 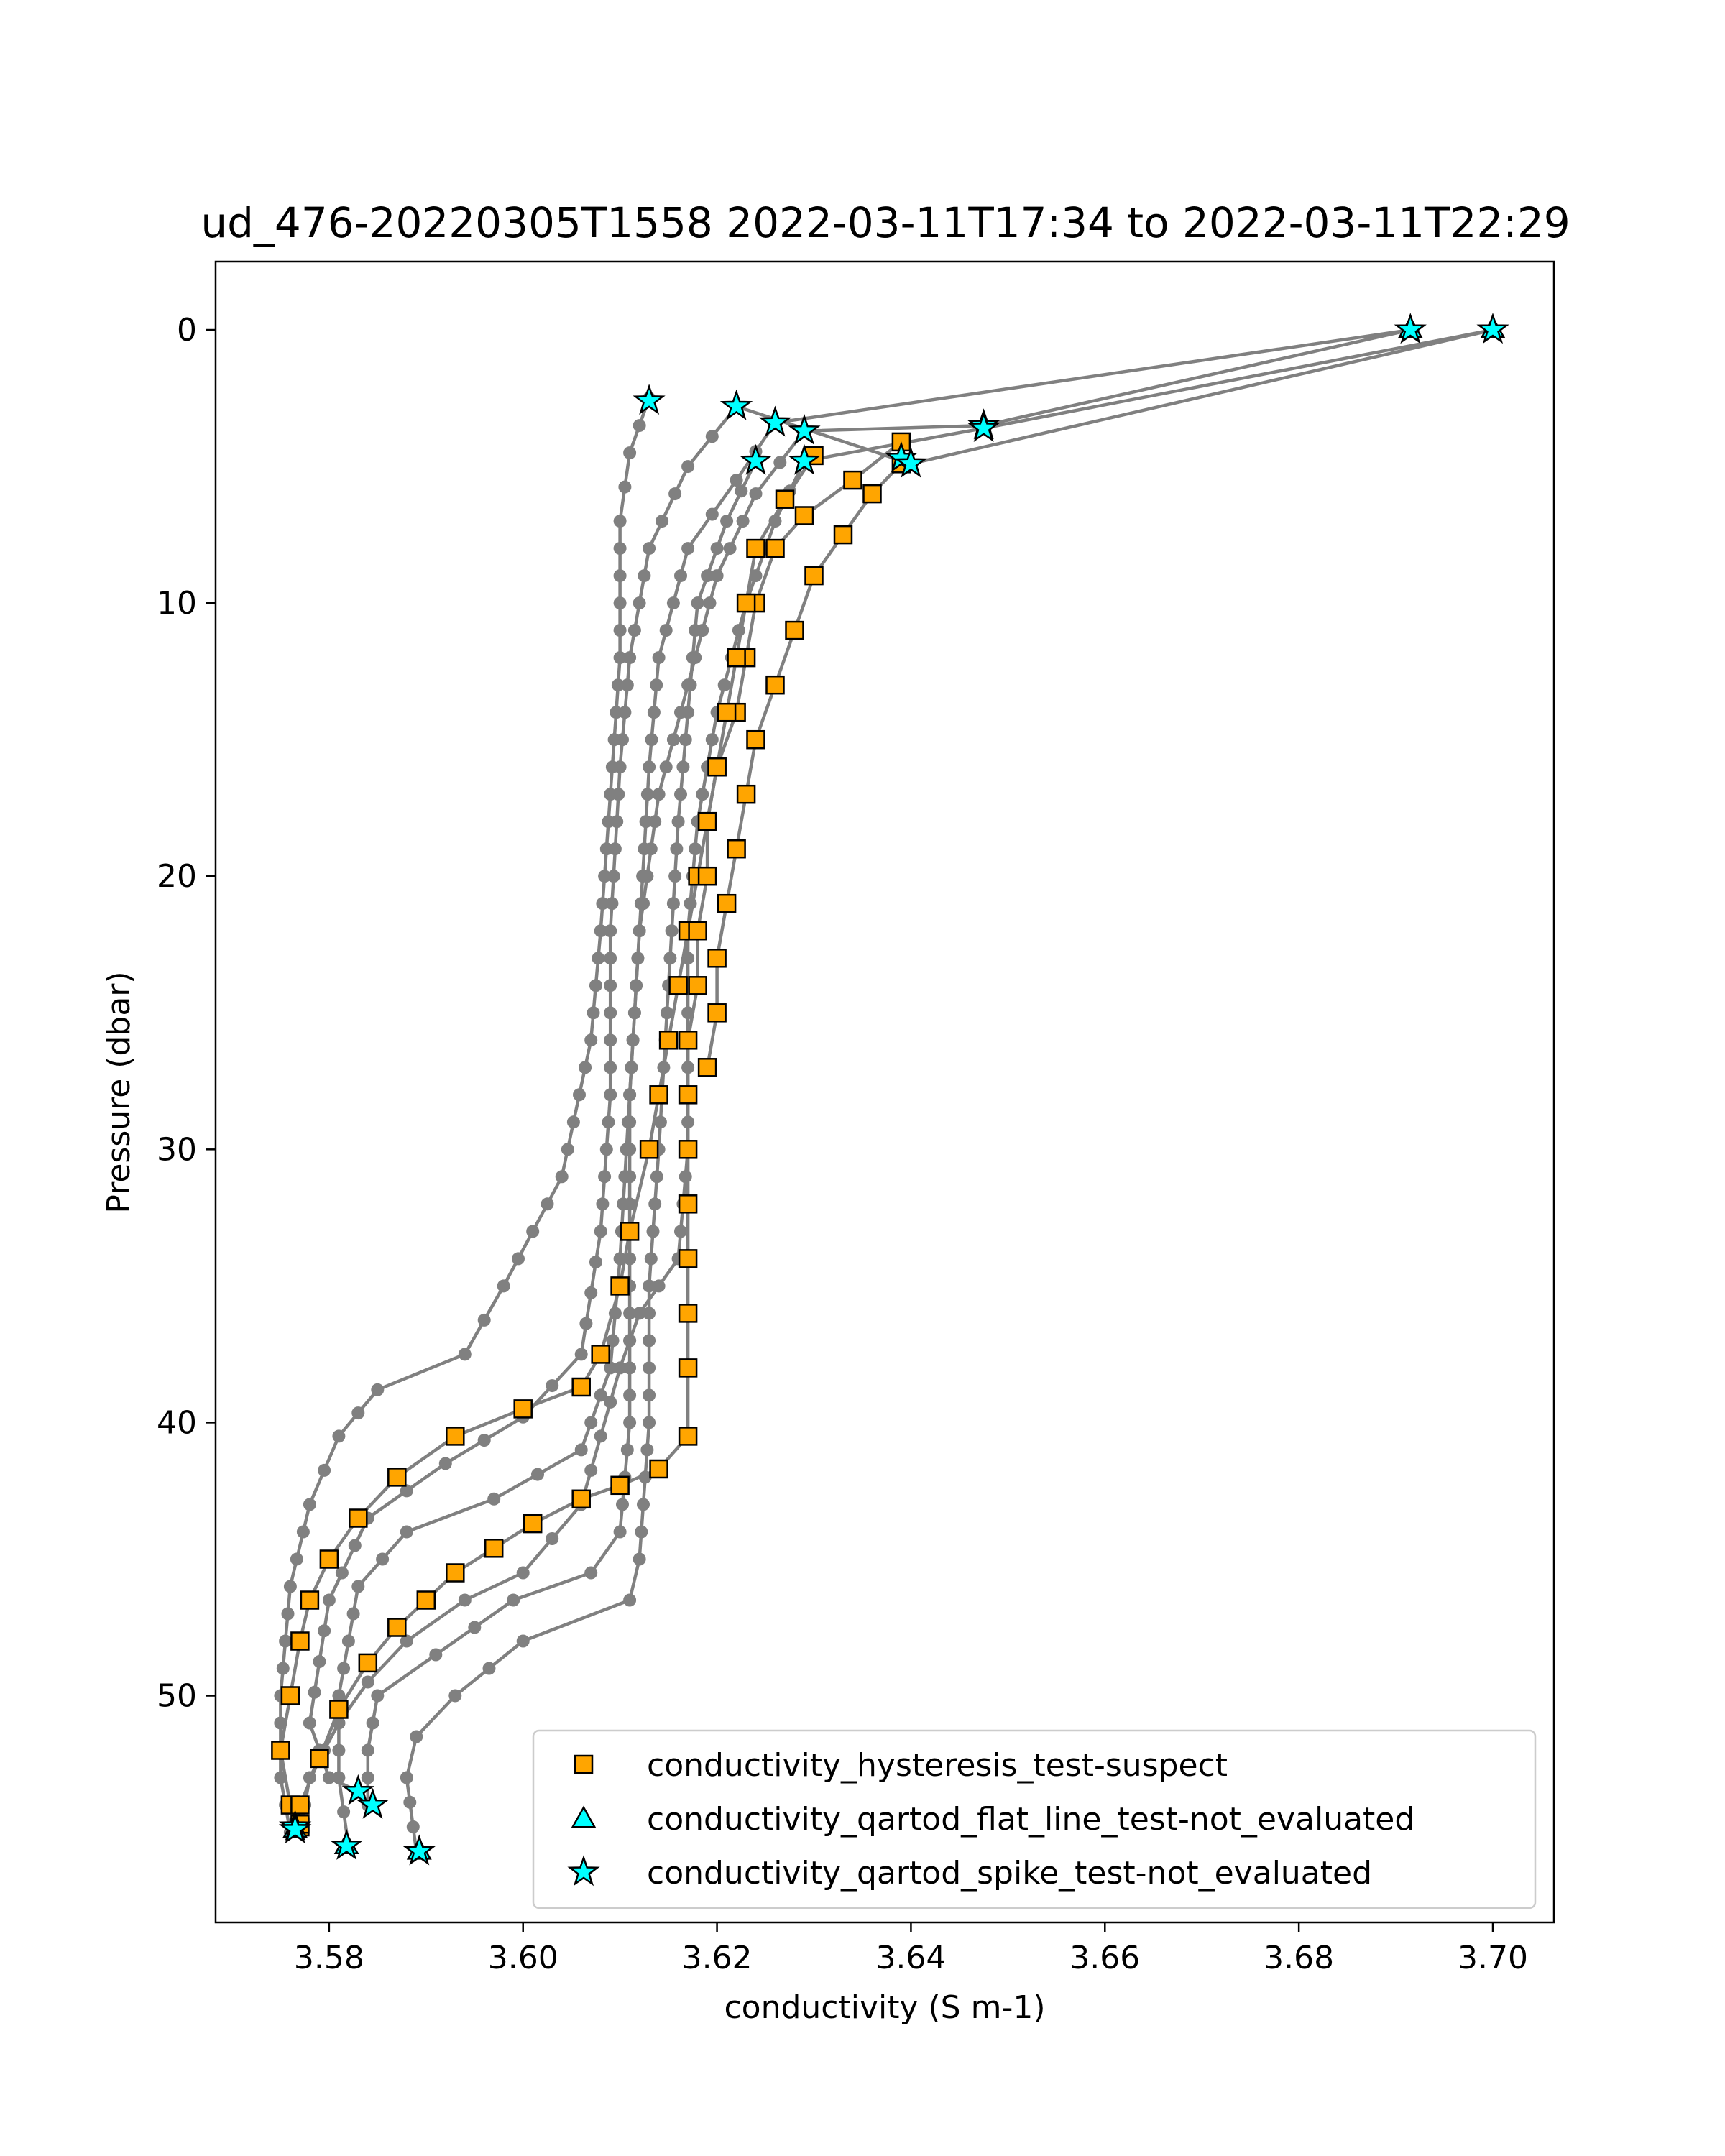 What do you see at coordinates (1105, 1958) in the screenshot?
I see `x-tick-label-5: 3.66` at bounding box center [1105, 1958].